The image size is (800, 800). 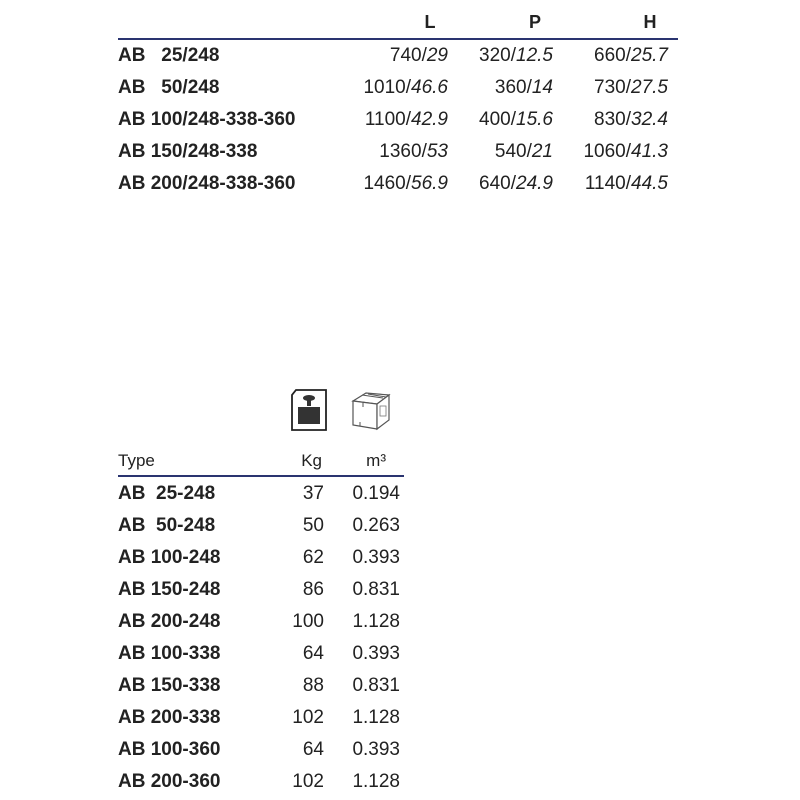 I want to click on mm-value: 1360, so click(x=400, y=151).